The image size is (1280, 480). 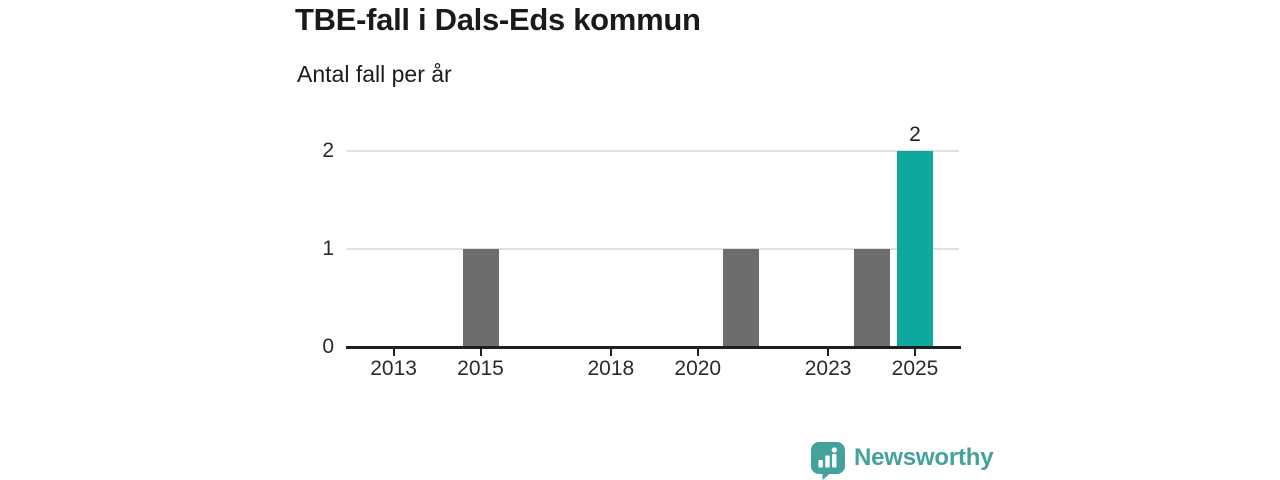 What do you see at coordinates (915, 368) in the screenshot?
I see `x-tick-label-2025: 2025` at bounding box center [915, 368].